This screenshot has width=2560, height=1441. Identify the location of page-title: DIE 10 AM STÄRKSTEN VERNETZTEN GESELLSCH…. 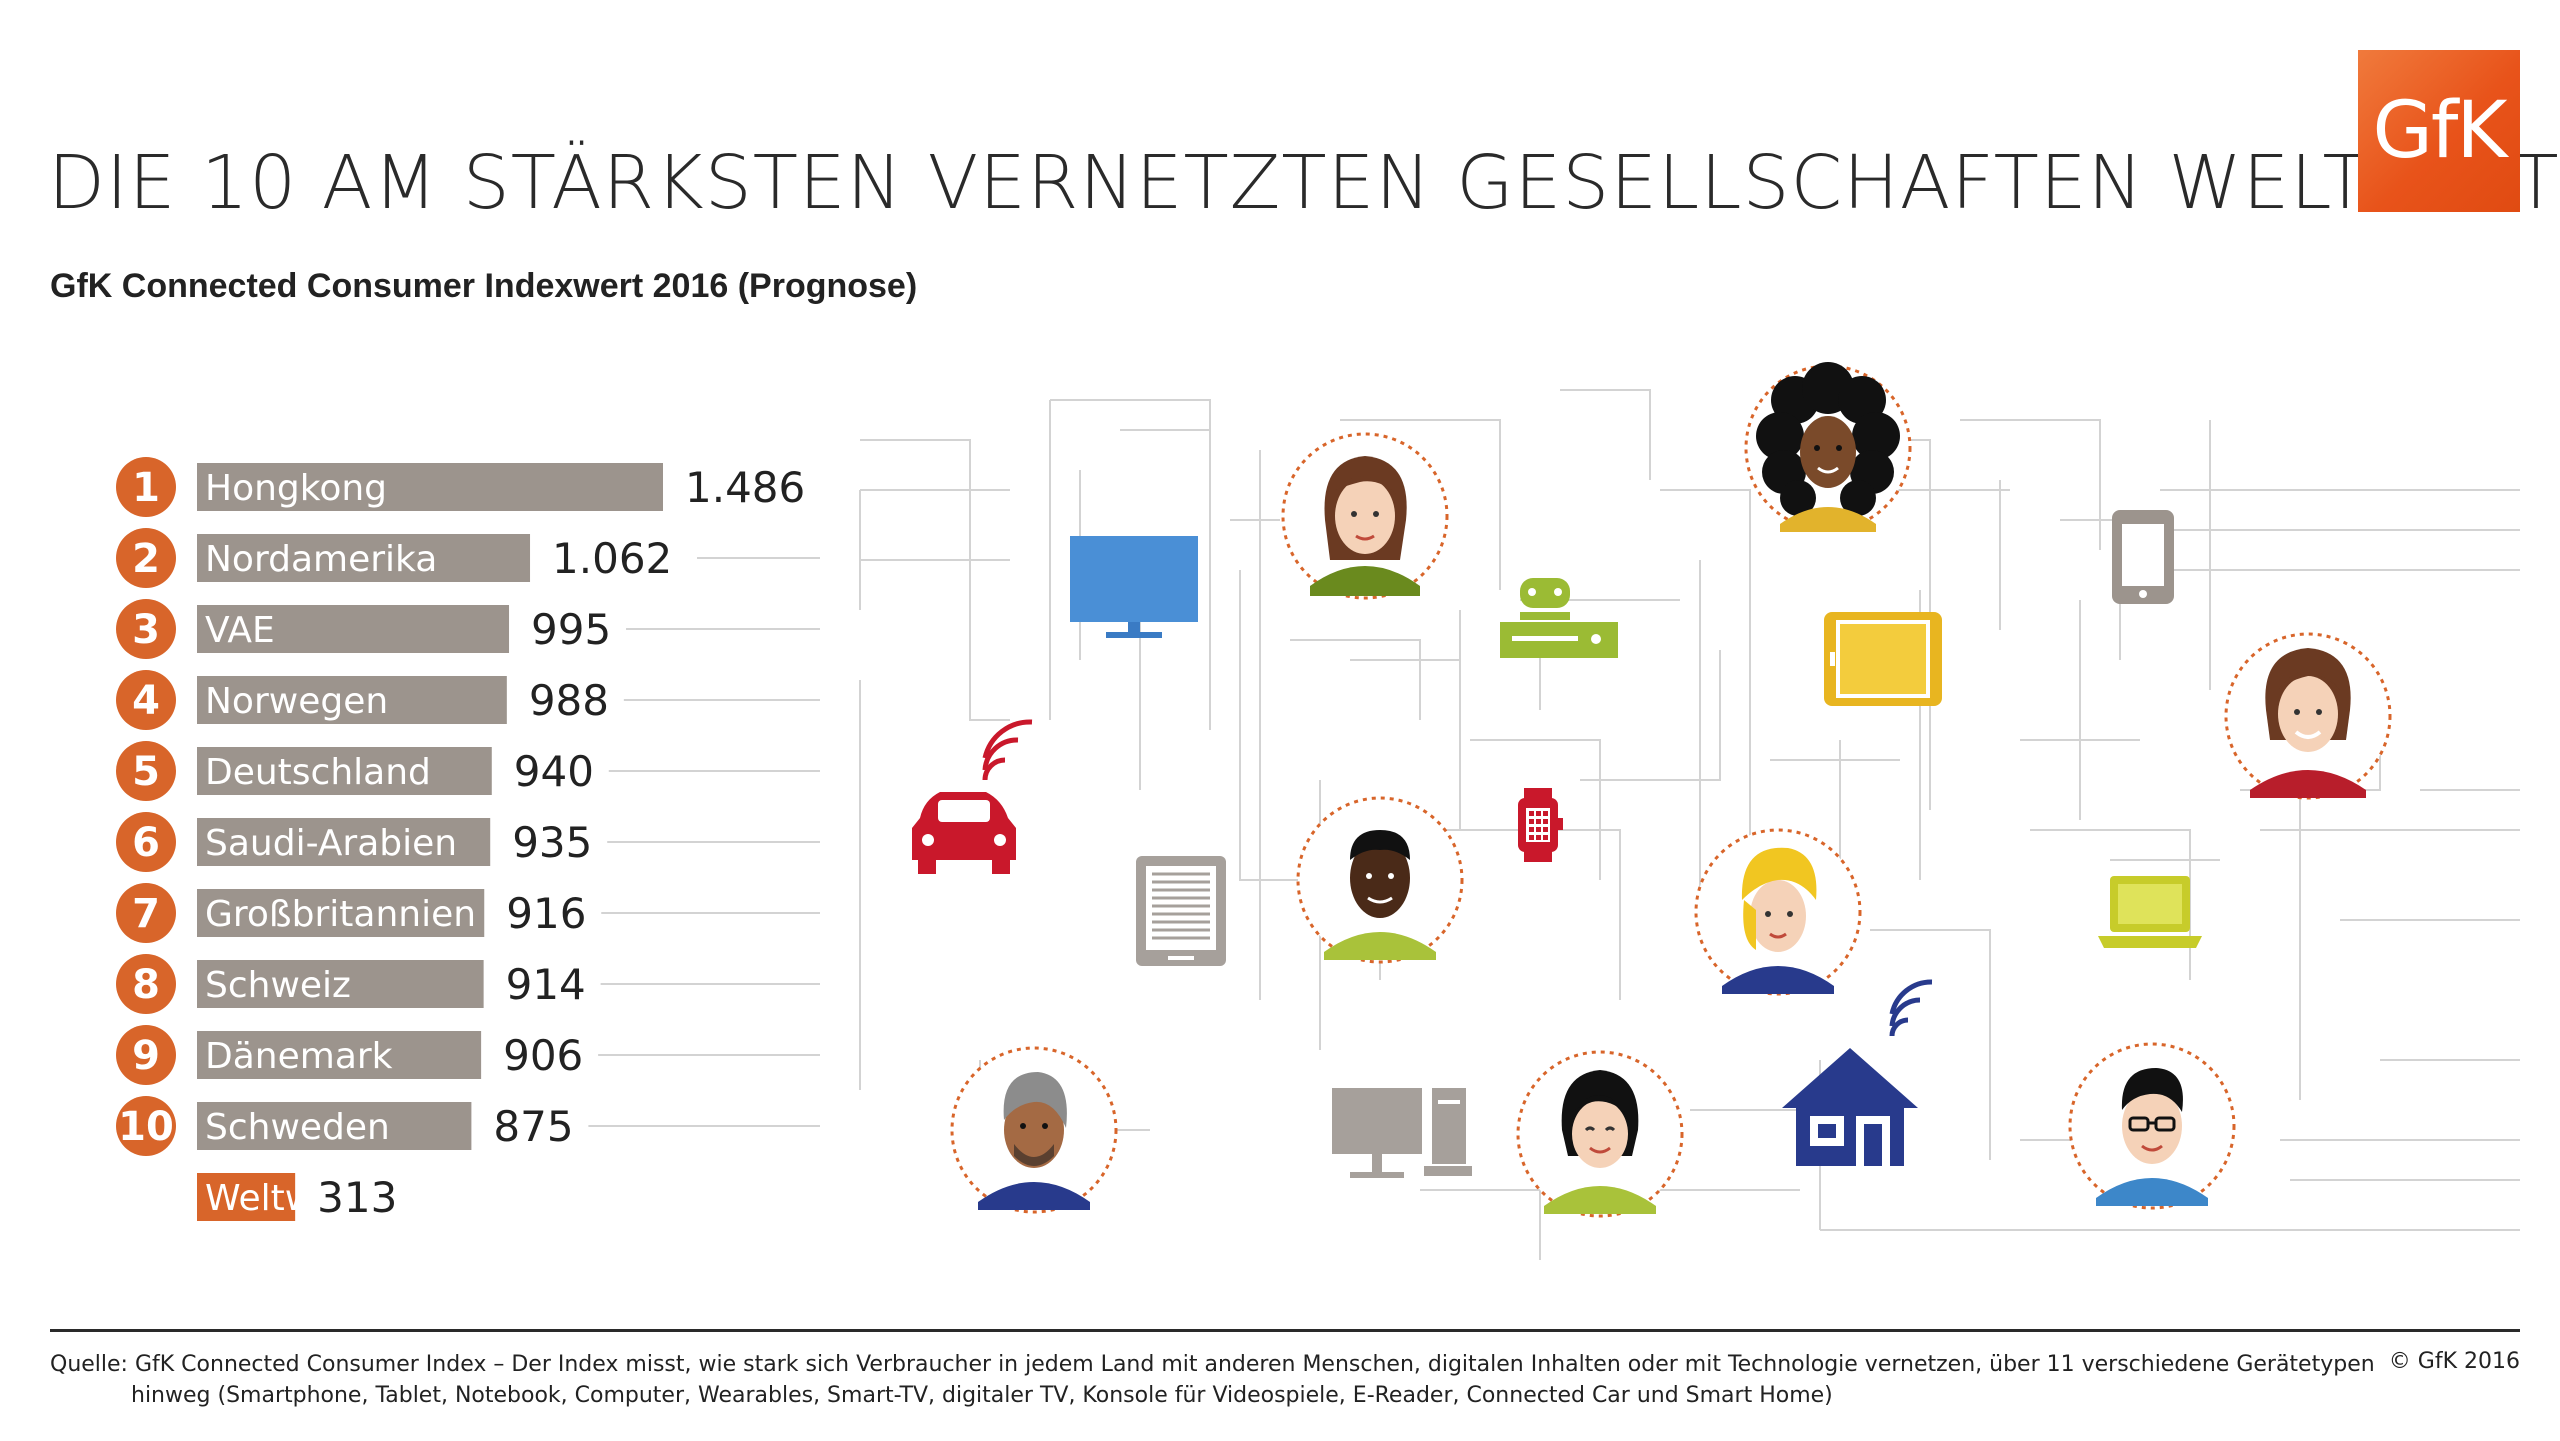
(1304, 183).